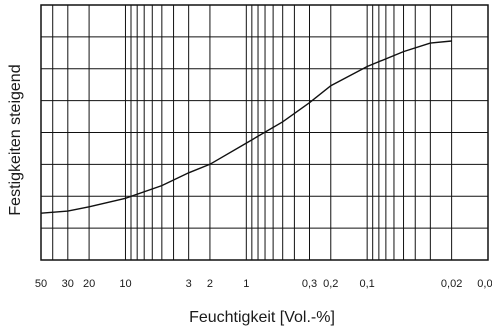 The width and height of the screenshot is (492, 331). I want to click on x-tick-label: 30, so click(68, 284).